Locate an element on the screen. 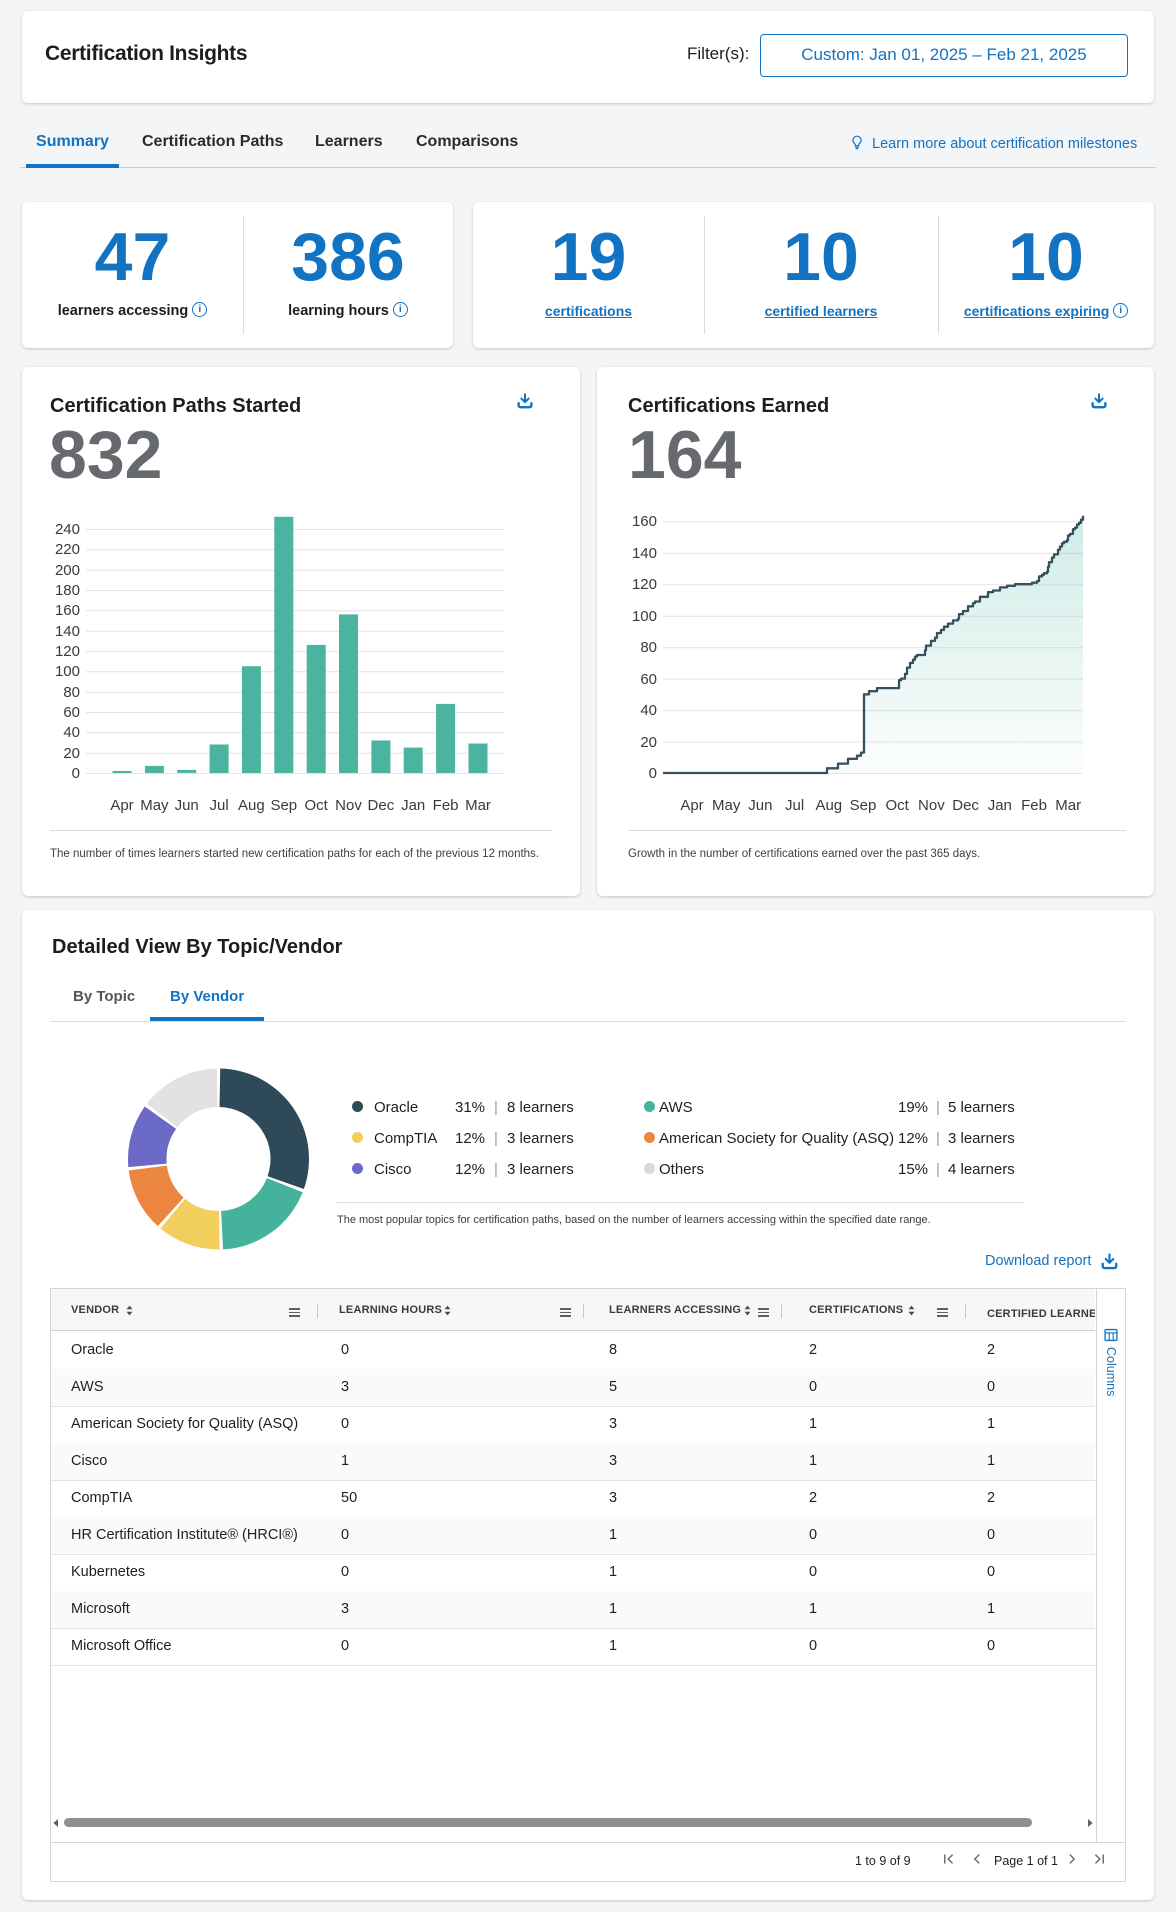  svg-text: 220 is located at coordinates (67, 549).